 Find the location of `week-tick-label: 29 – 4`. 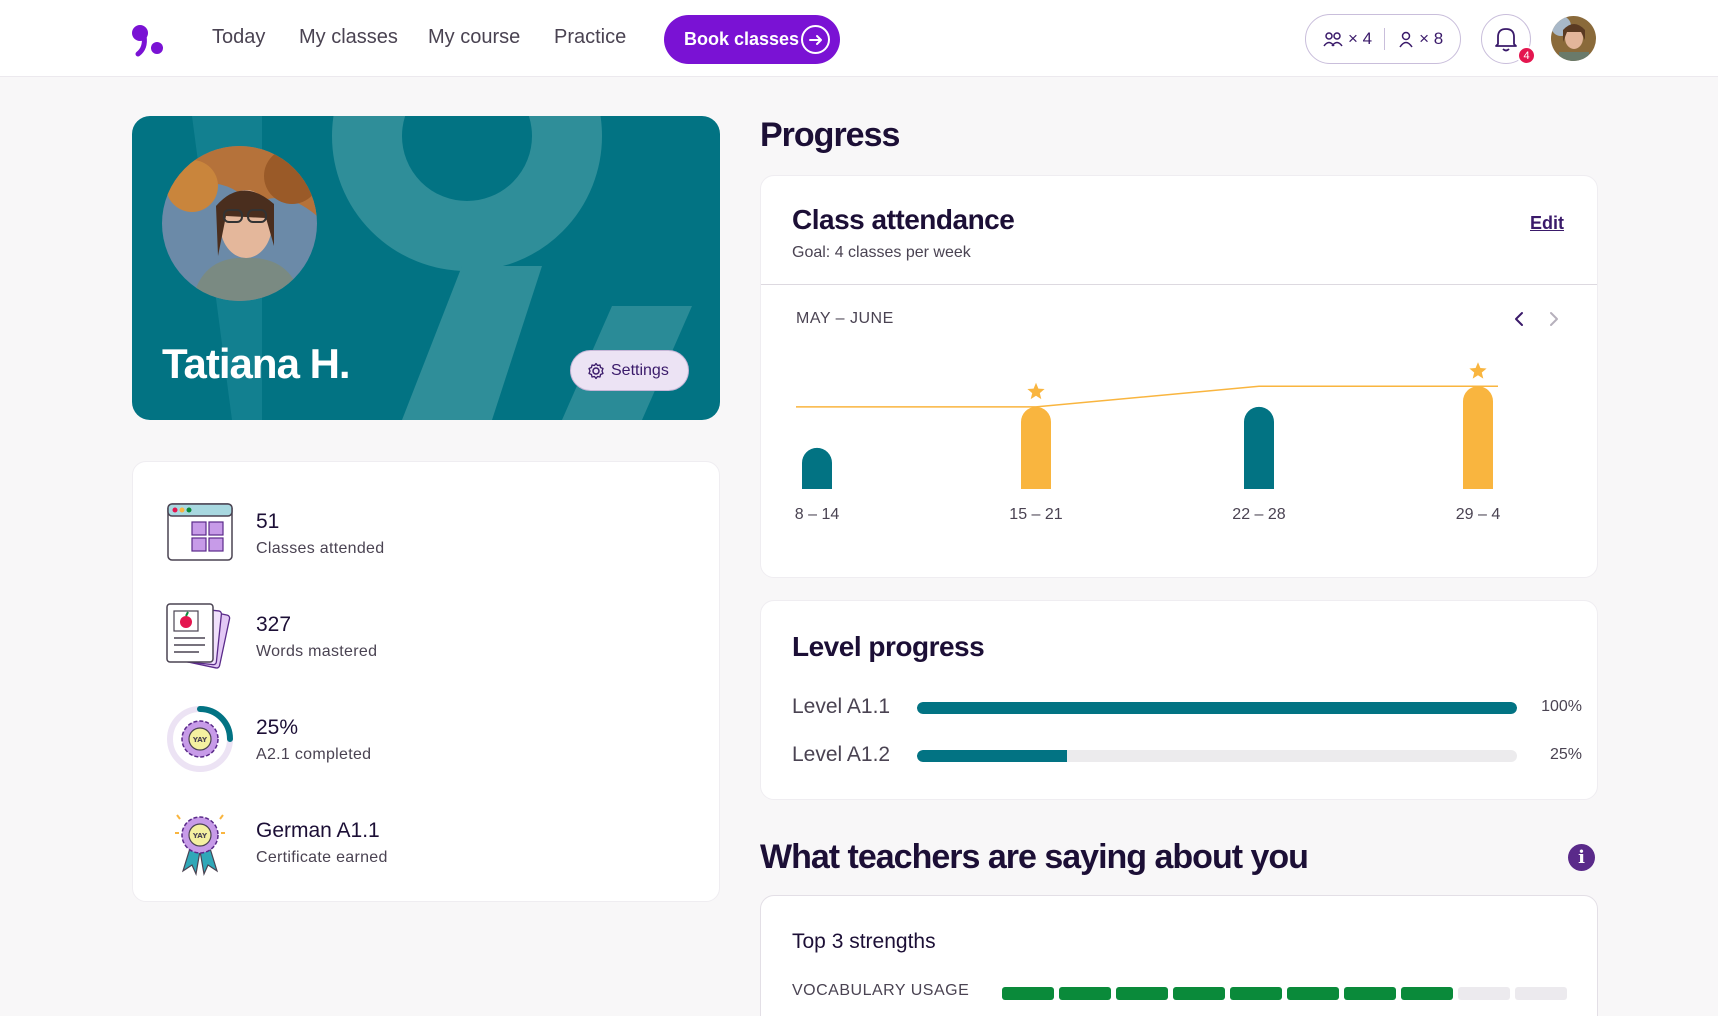

week-tick-label: 29 – 4 is located at coordinates (1478, 514).